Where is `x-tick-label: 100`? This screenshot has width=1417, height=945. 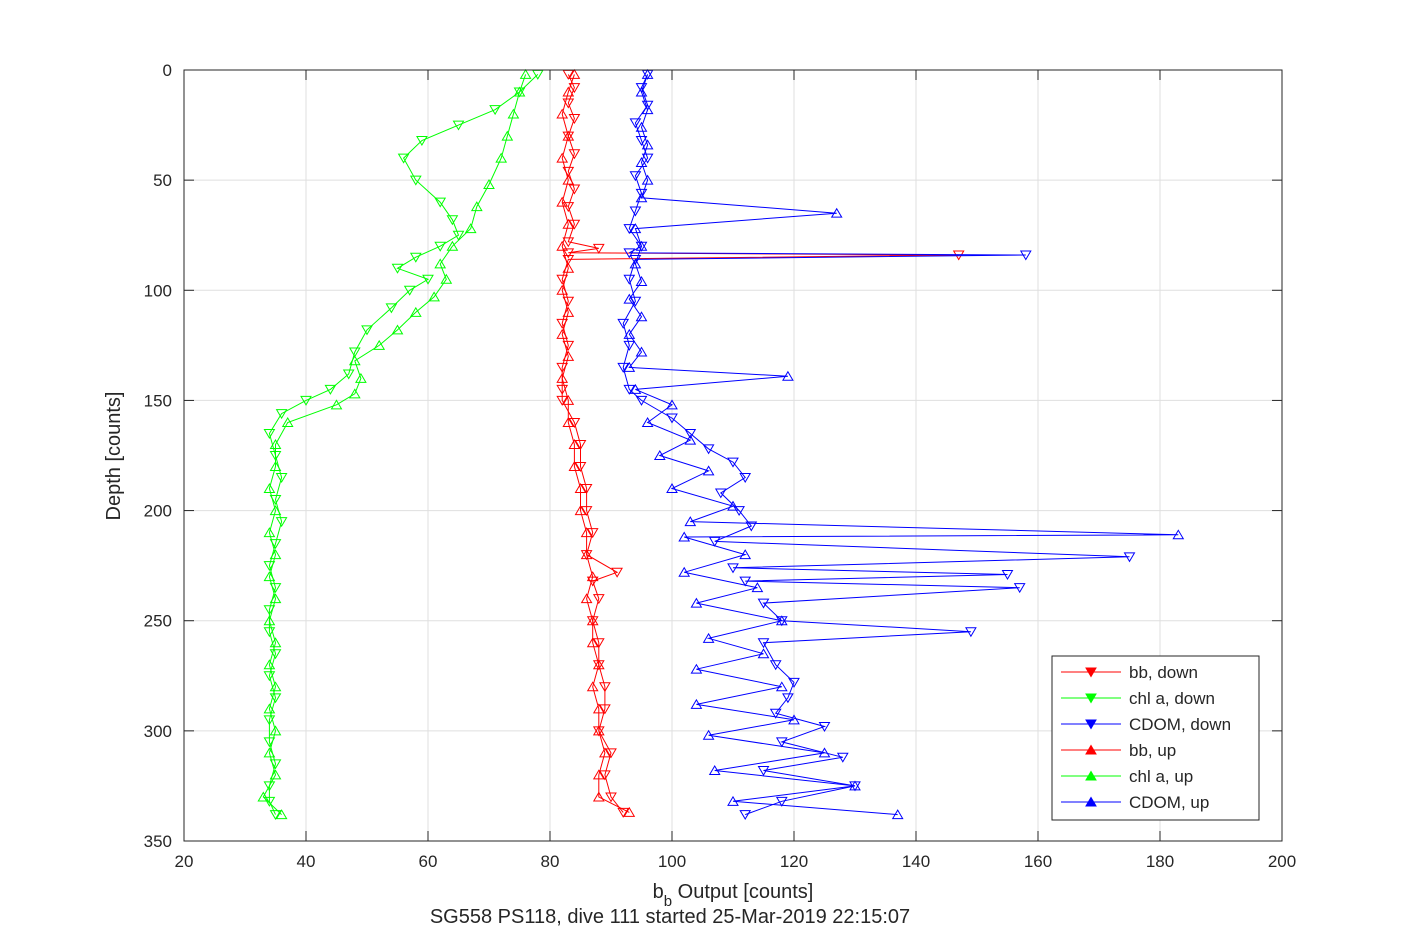
x-tick-label: 100 is located at coordinates (672, 861).